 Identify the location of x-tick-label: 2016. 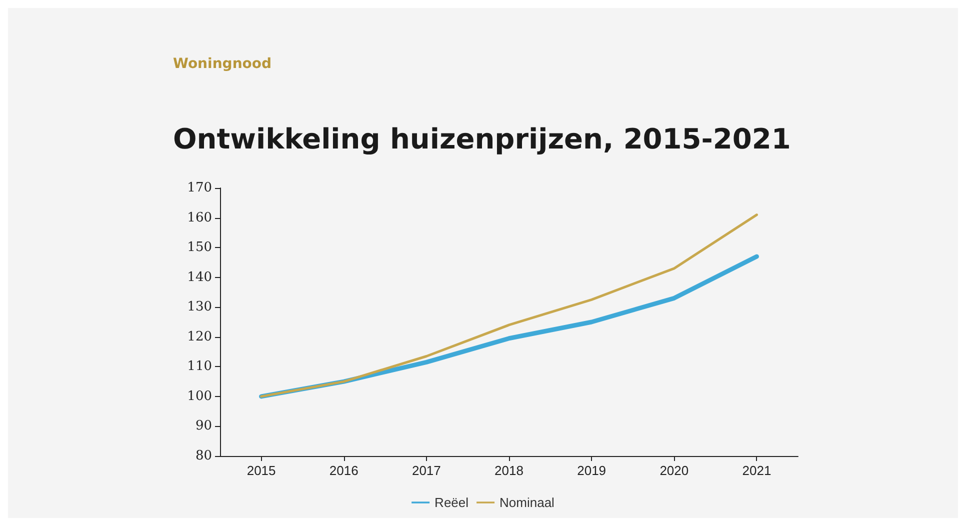
(343, 470).